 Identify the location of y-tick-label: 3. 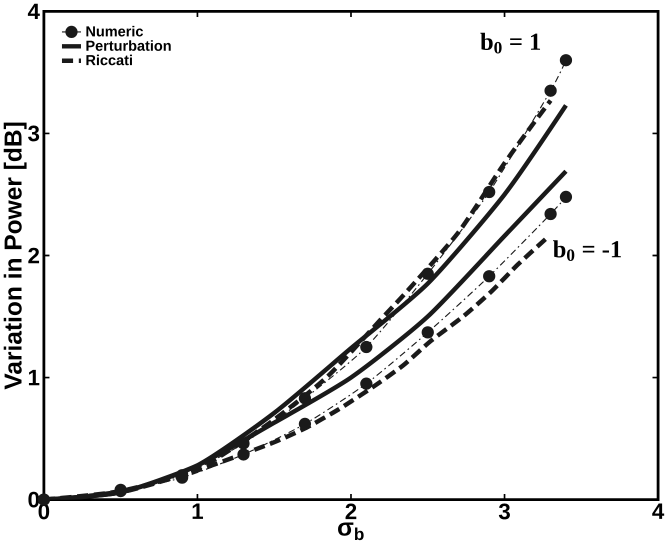
(34, 134).